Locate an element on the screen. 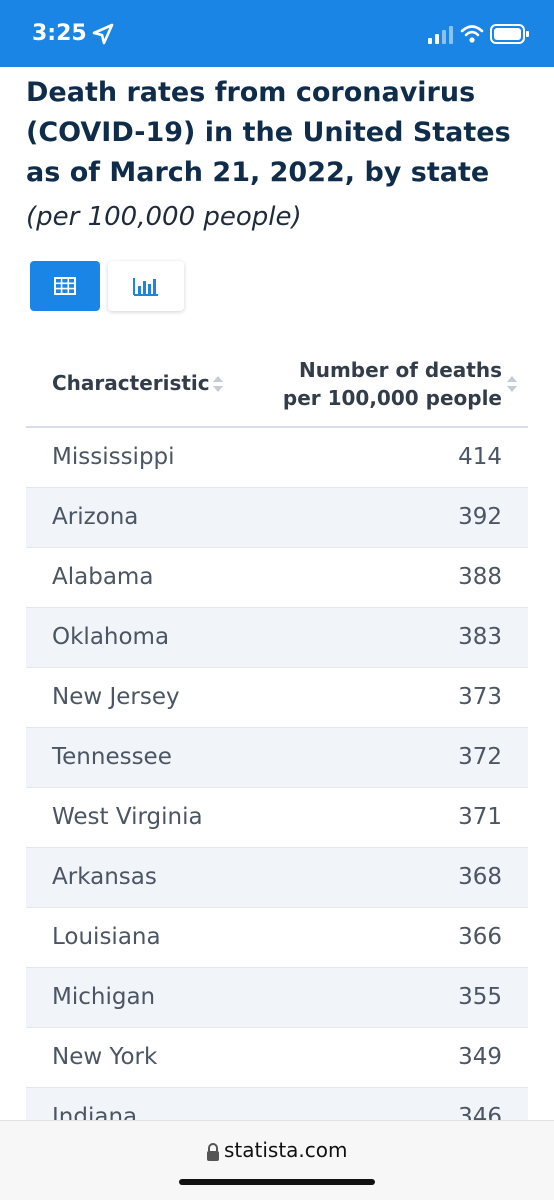  table-row: West Virginia 371 is located at coordinates (277, 818).